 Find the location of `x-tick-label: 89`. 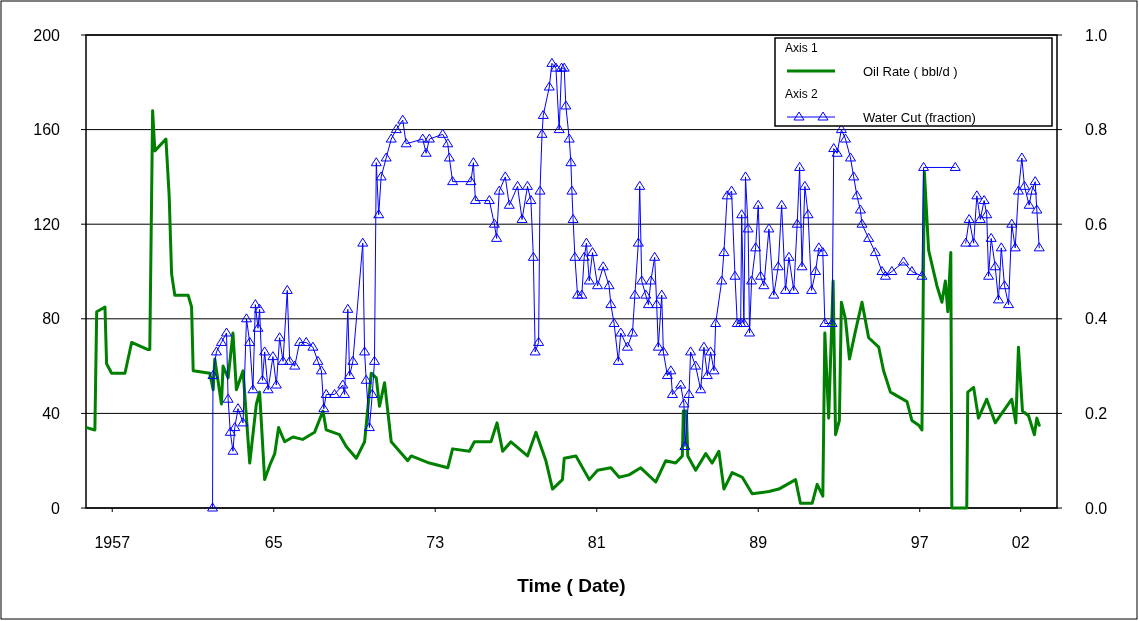

x-tick-label: 89 is located at coordinates (758, 542).